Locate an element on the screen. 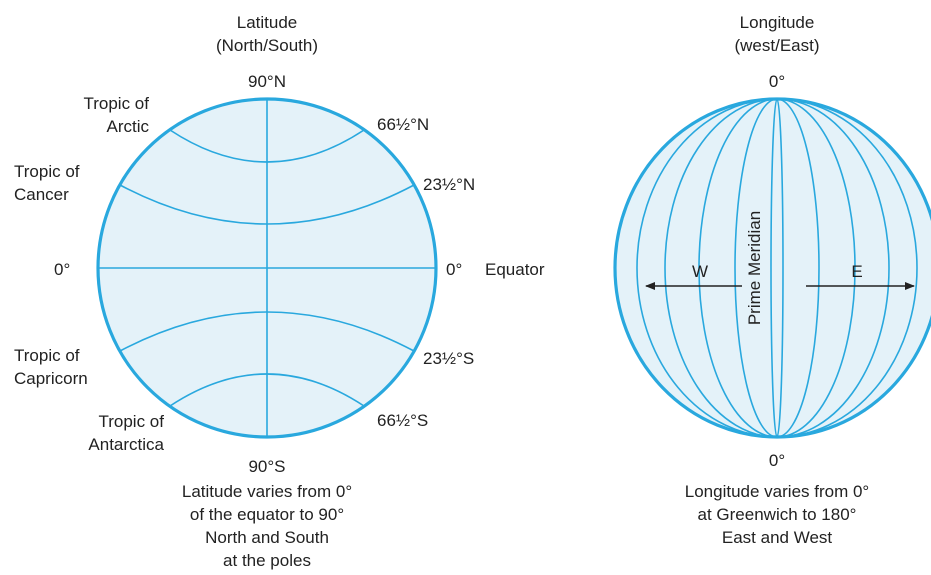 The image size is (931, 575). latitude-title-line1: Latitude is located at coordinates (267, 22).